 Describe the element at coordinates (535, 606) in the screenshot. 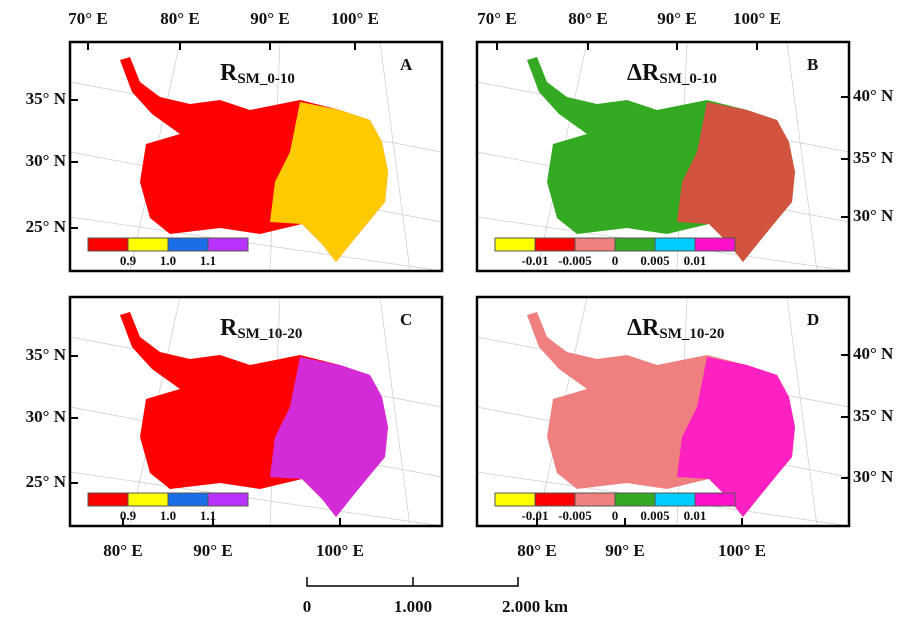

I see `scale-label: 2.000 km` at that location.